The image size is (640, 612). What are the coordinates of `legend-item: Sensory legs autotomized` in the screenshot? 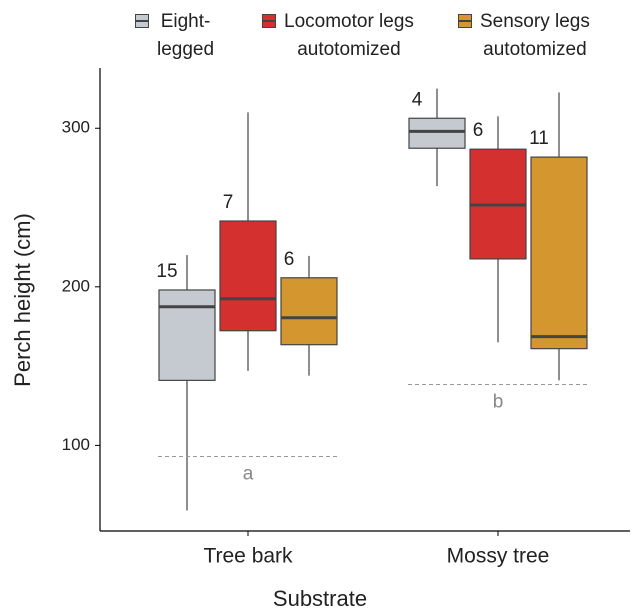 It's located at (524, 36).